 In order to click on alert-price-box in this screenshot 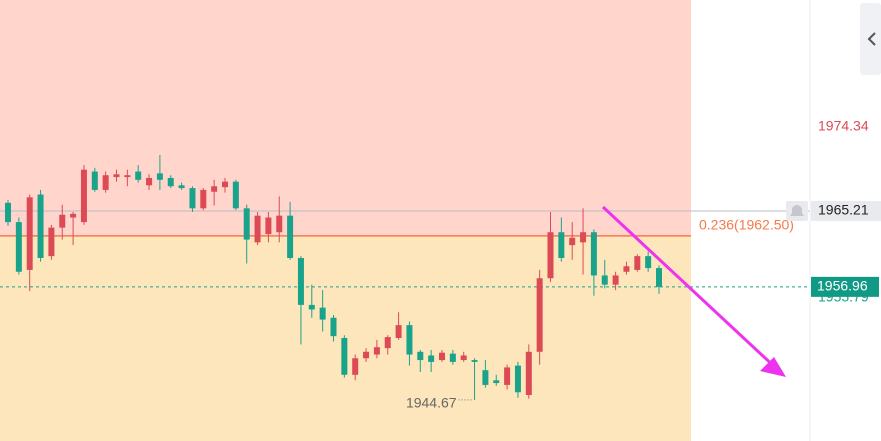, I will do `click(846, 210)`.